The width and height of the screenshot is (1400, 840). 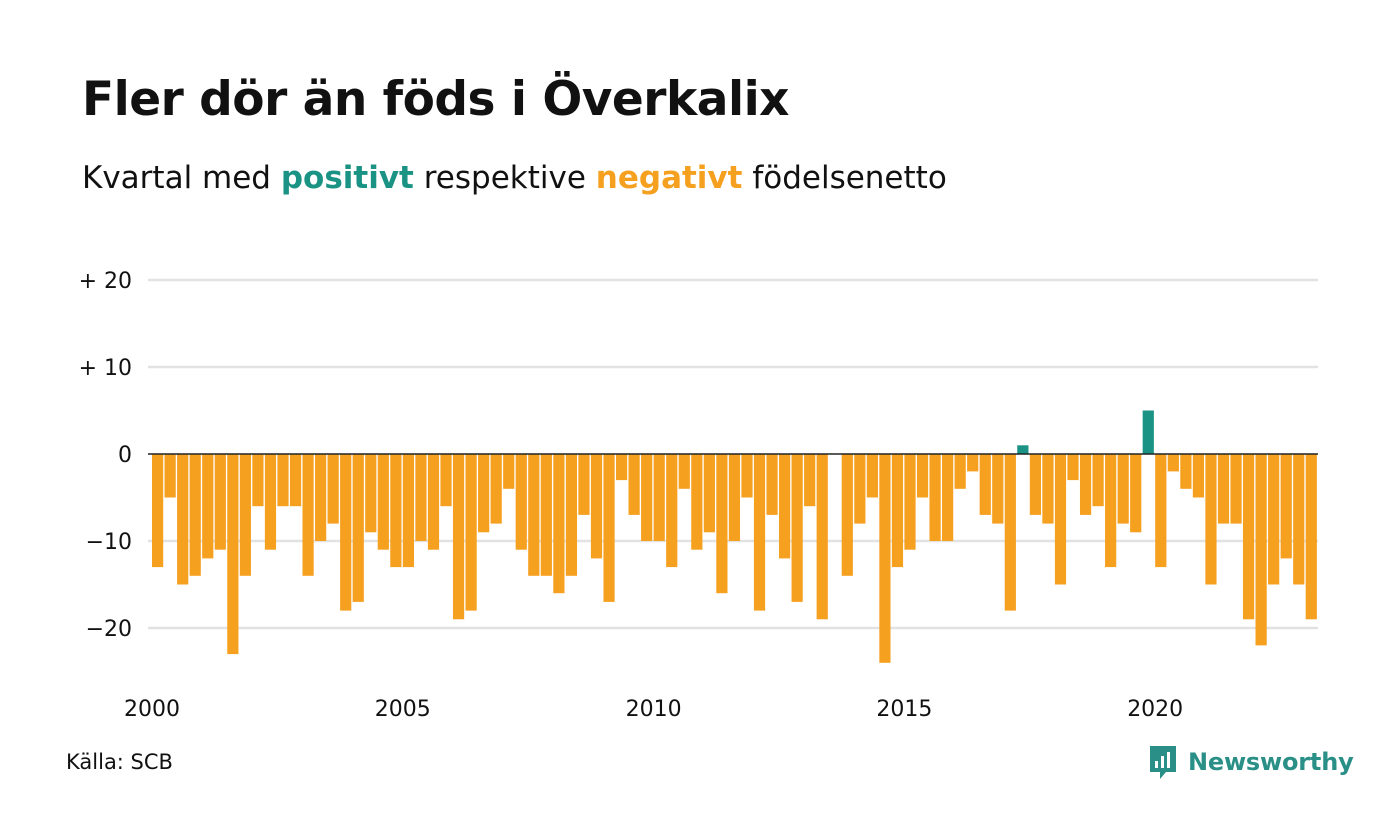 I want to click on brand-name: Newsworthy, so click(x=1271, y=762).